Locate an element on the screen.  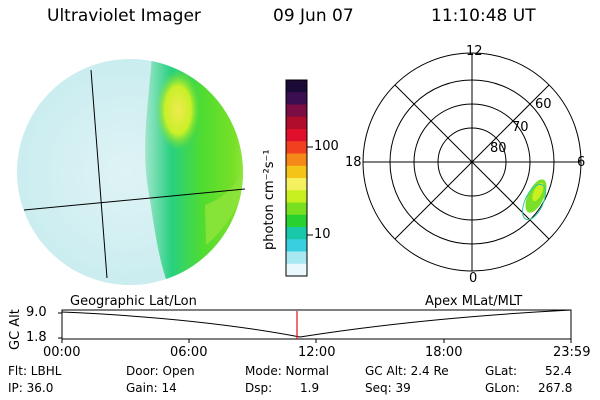
mlt-label-0: 0 is located at coordinates (473, 278).